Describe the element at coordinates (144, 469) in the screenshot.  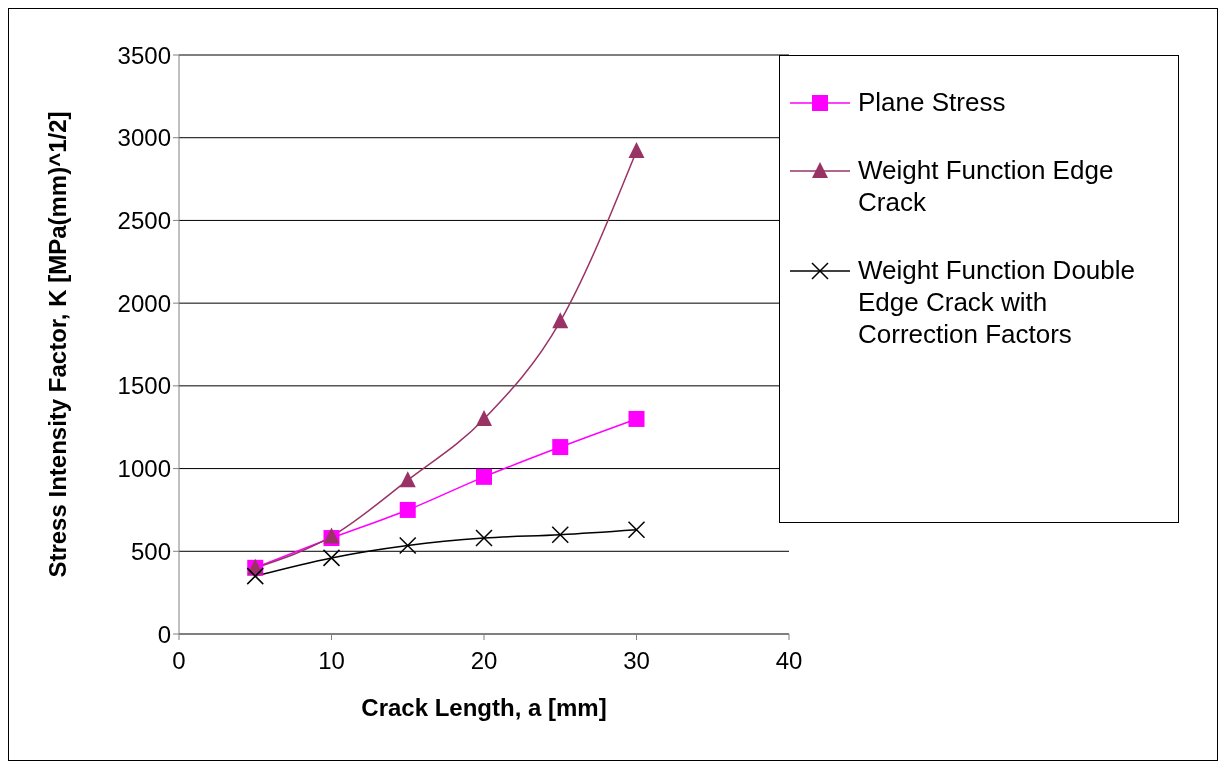
I see `y-tick-label: 1000` at that location.